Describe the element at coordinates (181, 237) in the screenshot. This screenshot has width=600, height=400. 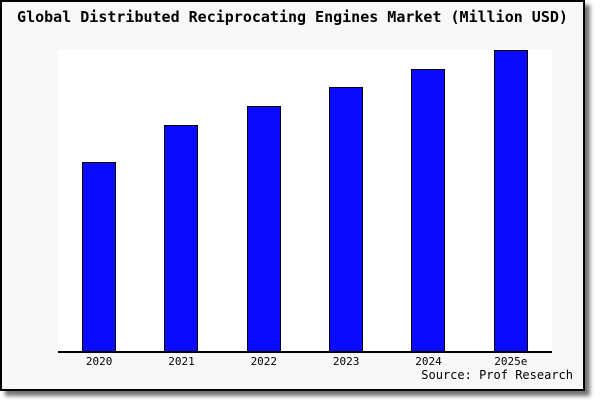
I see `bar-2021` at that location.